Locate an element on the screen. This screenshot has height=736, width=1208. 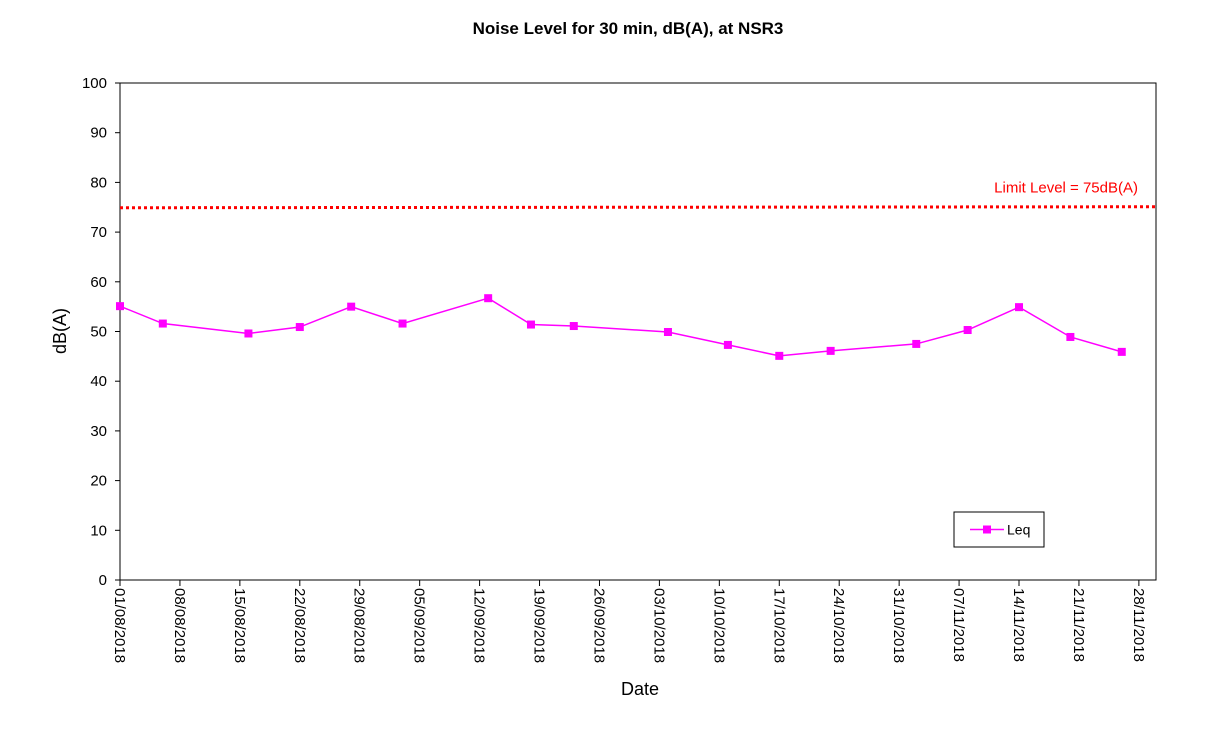
y-tick-label: 100 is located at coordinates (94, 83).